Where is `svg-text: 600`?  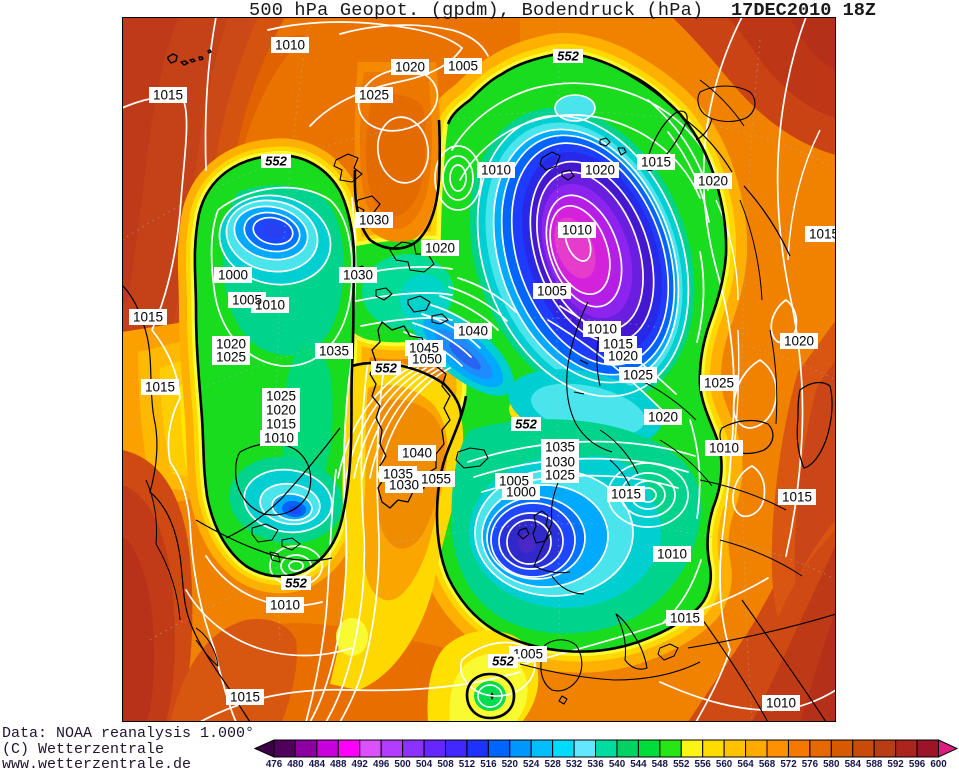 svg-text: 600 is located at coordinates (938, 764).